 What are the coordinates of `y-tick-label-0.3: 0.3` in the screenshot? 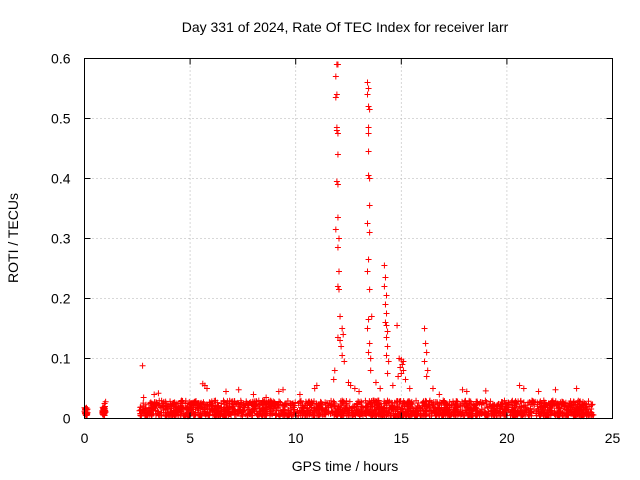 It's located at (61, 239).